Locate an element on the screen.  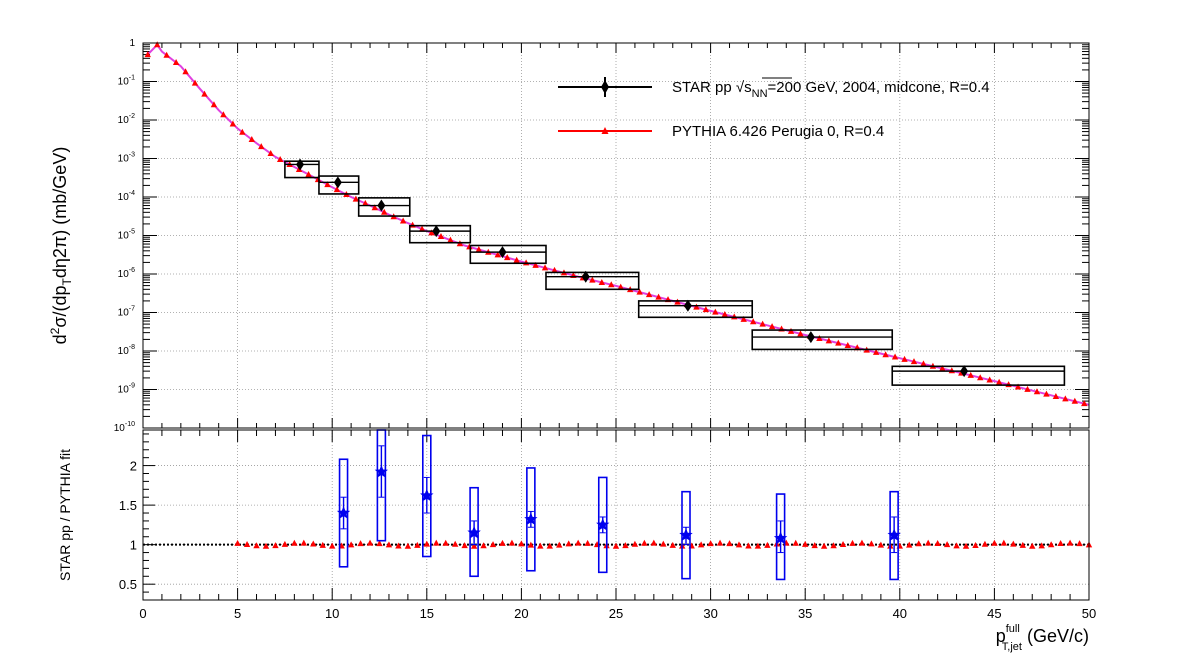
legend-pythia-label: PYTHIA 6.426 Perugia 0, R=0.4 is located at coordinates (778, 131).